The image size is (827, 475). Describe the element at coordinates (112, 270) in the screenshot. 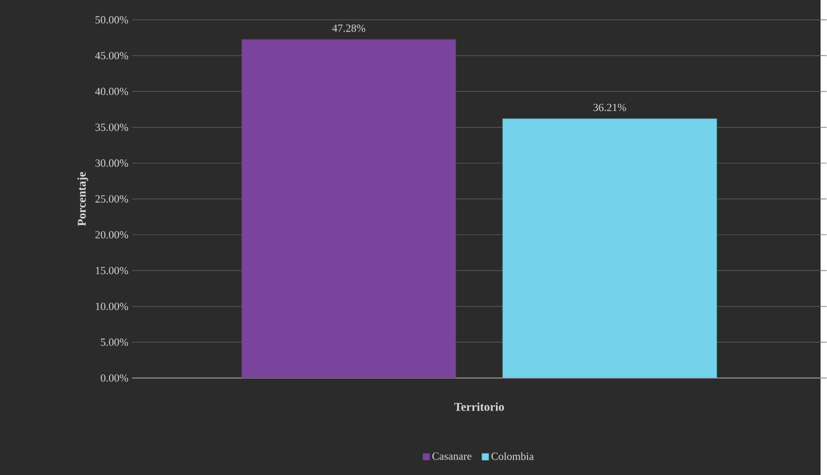

I see `y-tick-label: 15.00%` at that location.